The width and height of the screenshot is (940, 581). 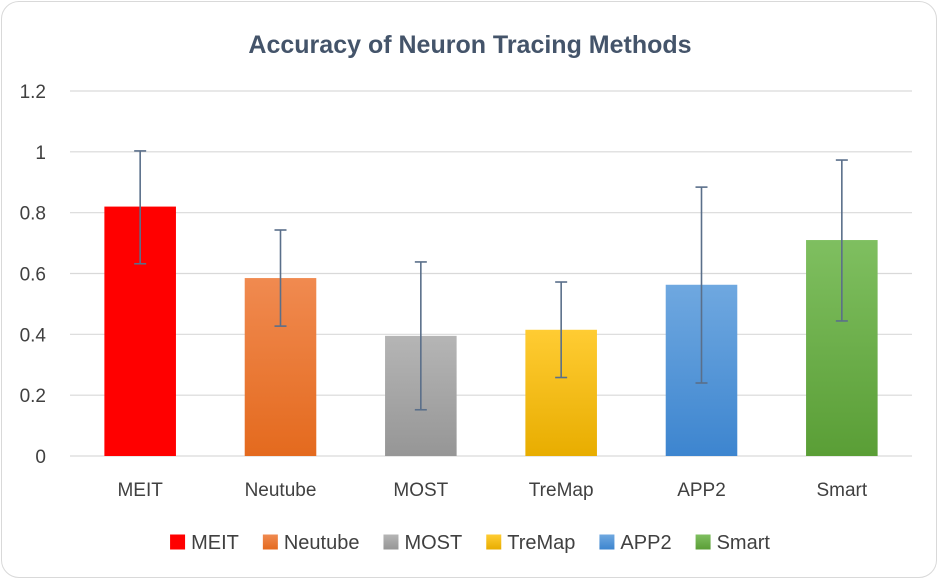 I want to click on y-axis-ticks: 0 0.2 0.4 0.6 0.8 1 1.2, so click(x=33, y=275).